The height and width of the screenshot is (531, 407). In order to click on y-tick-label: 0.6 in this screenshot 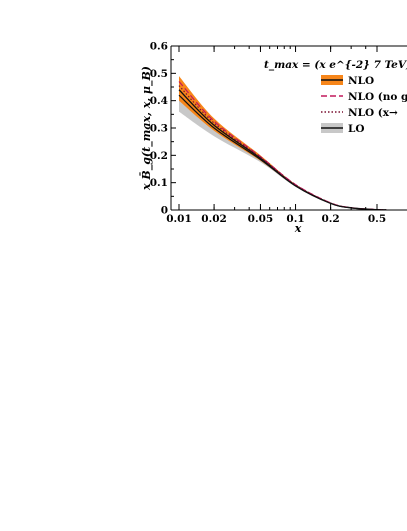, I will do `click(159, 47)`.